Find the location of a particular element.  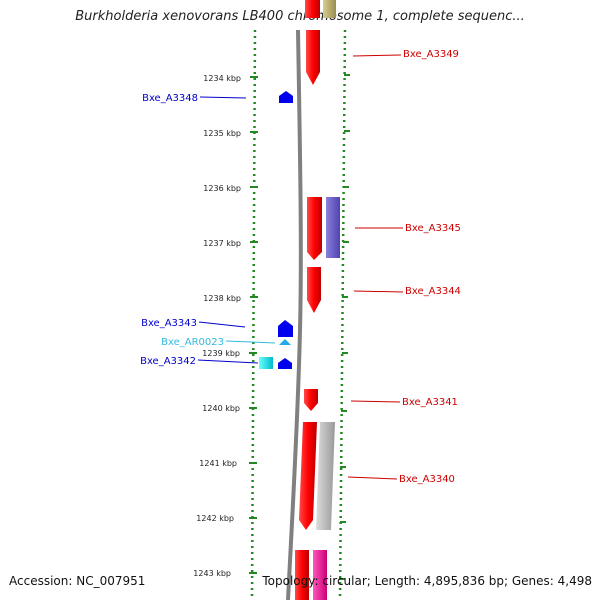

gene-grey-block is located at coordinates (325, 476).